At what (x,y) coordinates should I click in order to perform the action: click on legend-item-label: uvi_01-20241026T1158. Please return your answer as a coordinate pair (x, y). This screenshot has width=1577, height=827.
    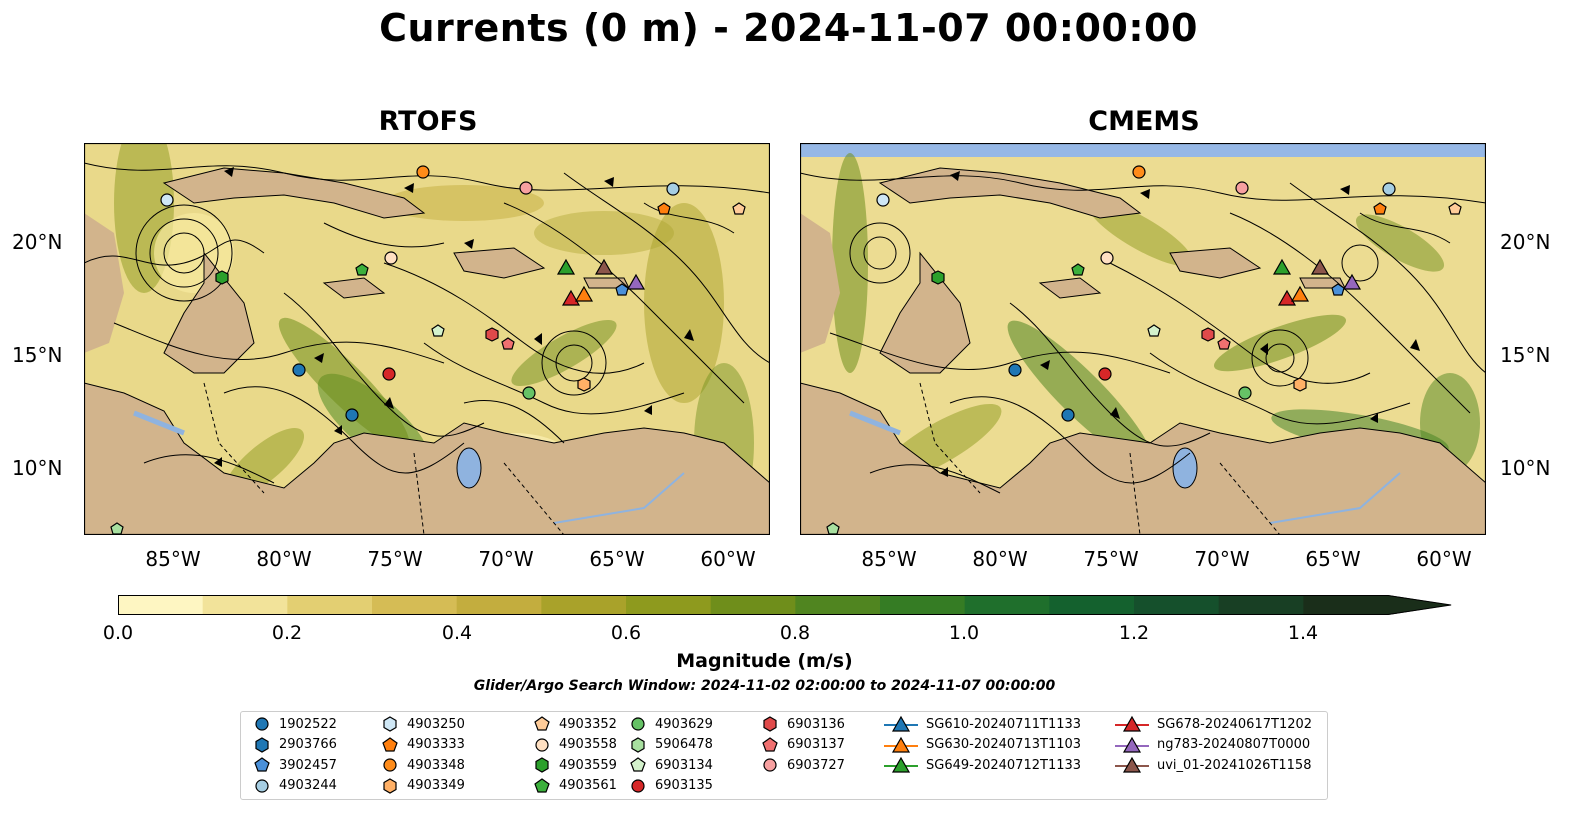
    Looking at the image, I should click on (1234, 765).